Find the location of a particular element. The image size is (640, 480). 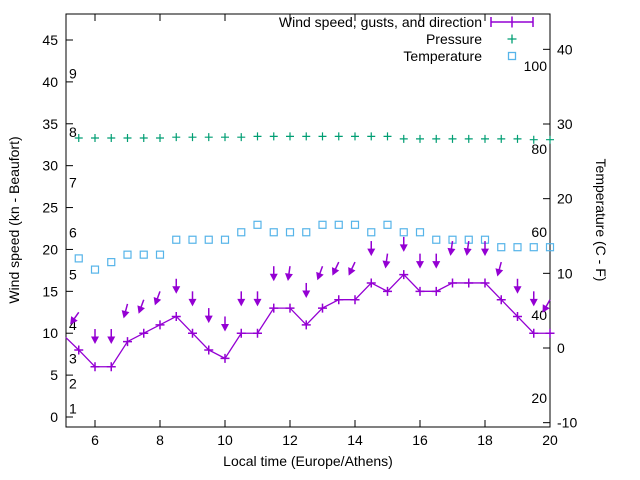

y-left-tick-label: 0 is located at coordinates (54, 417).